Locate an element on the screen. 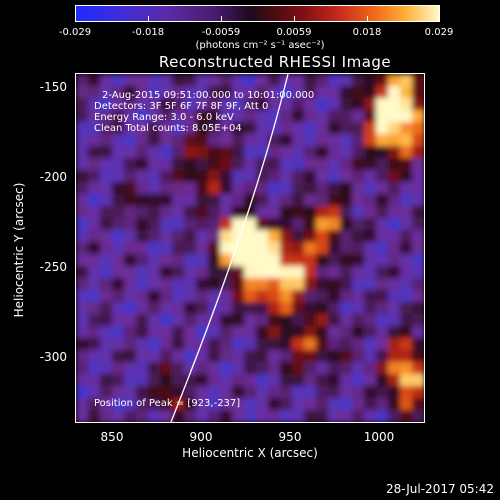 This screenshot has width=500, height=500. colorbar-tick-label: 0.018 is located at coordinates (367, 32).